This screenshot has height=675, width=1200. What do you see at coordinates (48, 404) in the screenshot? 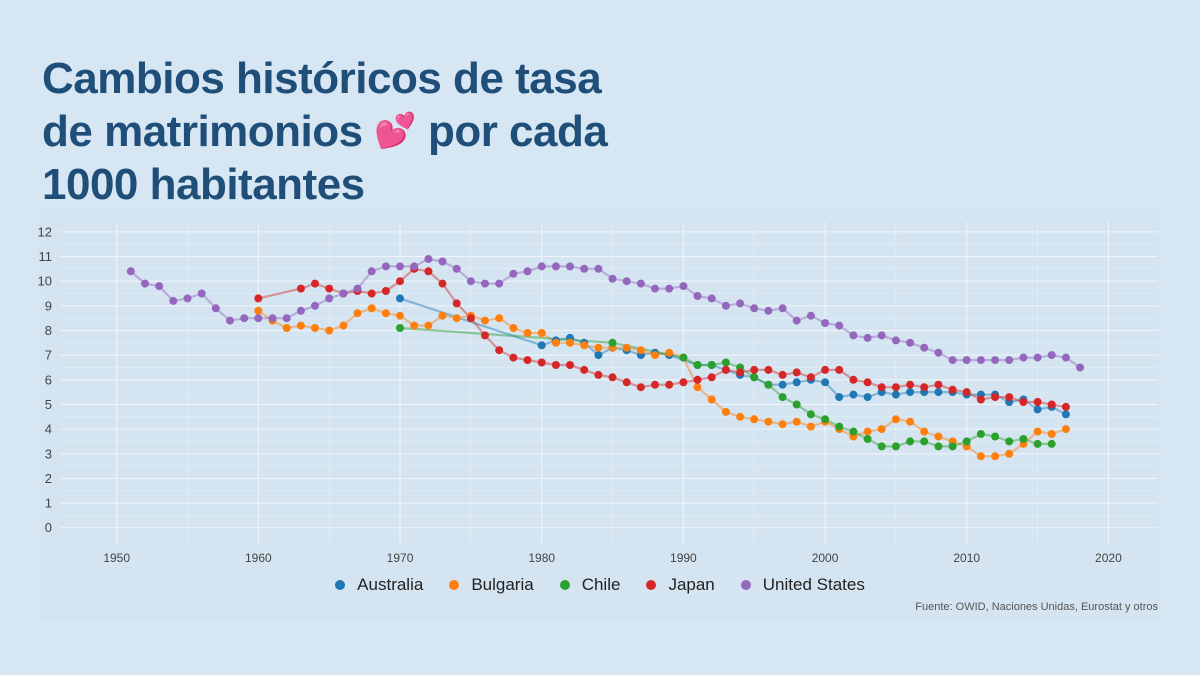
I see `y-tick-label: 5` at bounding box center [48, 404].